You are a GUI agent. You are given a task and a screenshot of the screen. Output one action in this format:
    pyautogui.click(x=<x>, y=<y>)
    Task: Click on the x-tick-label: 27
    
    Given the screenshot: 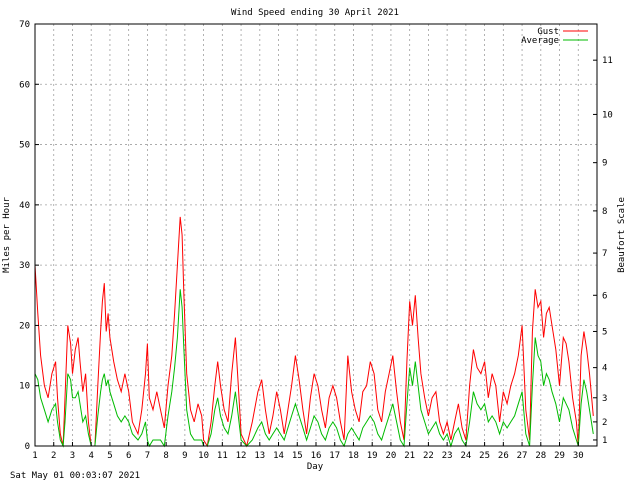 What is the action you would take?
    pyautogui.click(x=522, y=456)
    